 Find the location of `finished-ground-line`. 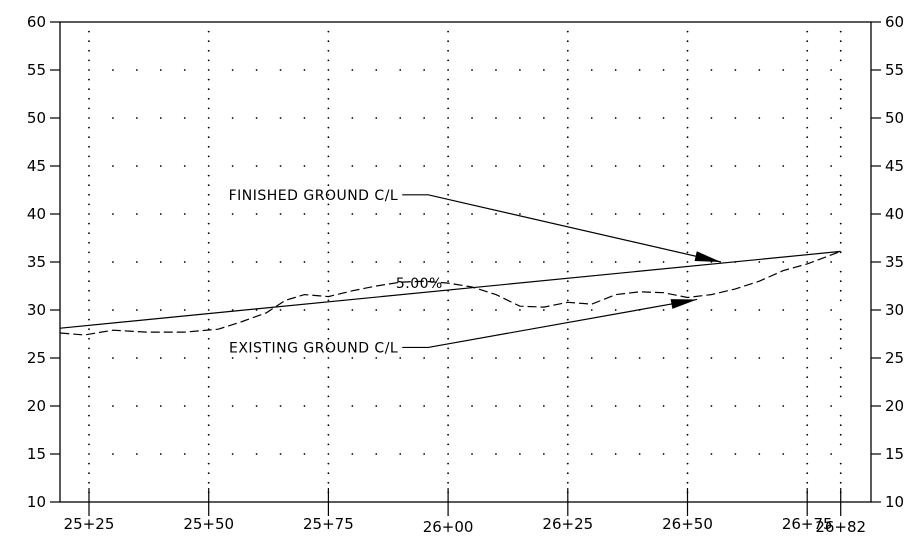

finished-ground-line is located at coordinates (450, 289).